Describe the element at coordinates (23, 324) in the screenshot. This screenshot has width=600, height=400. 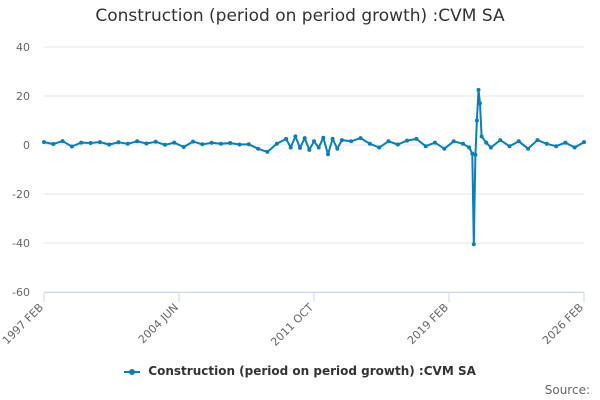
I see `x-tick-label: 1997 FEB` at that location.